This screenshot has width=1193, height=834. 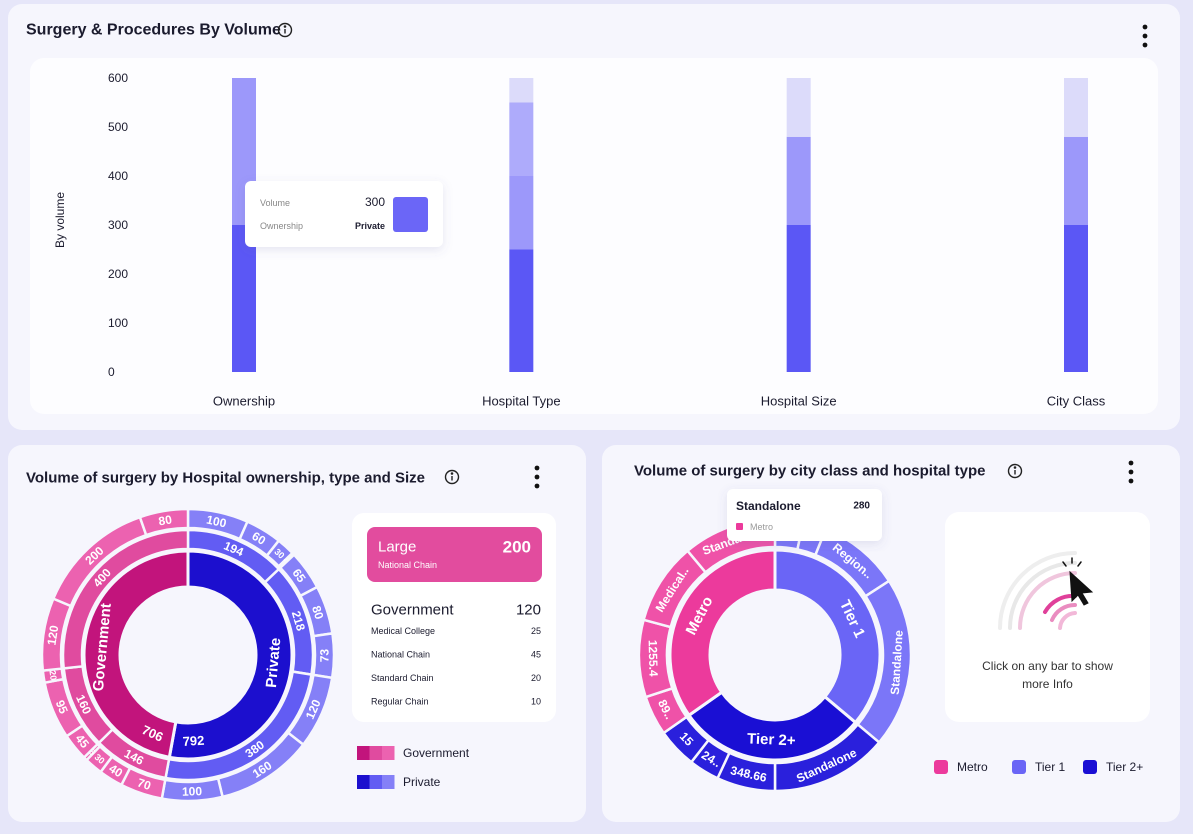 What do you see at coordinates (771, 739) in the screenshot?
I see `segment-label: Tier 2+` at bounding box center [771, 739].